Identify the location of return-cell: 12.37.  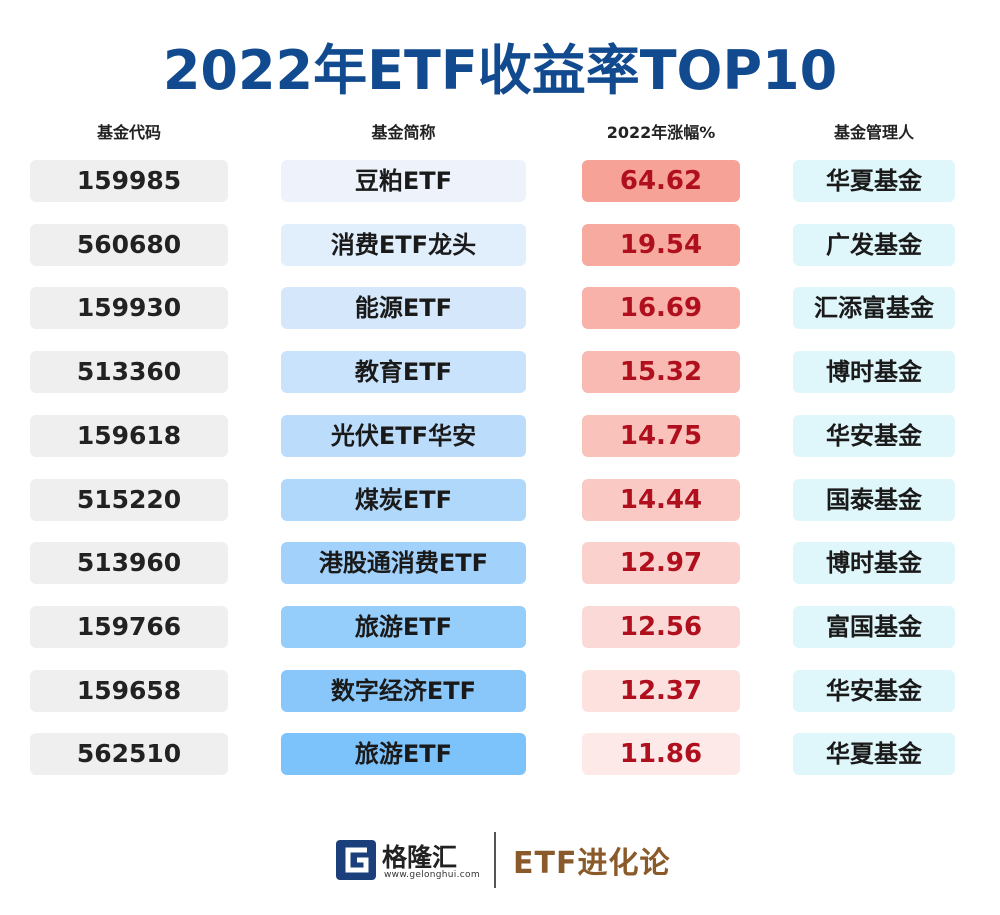
(661, 691).